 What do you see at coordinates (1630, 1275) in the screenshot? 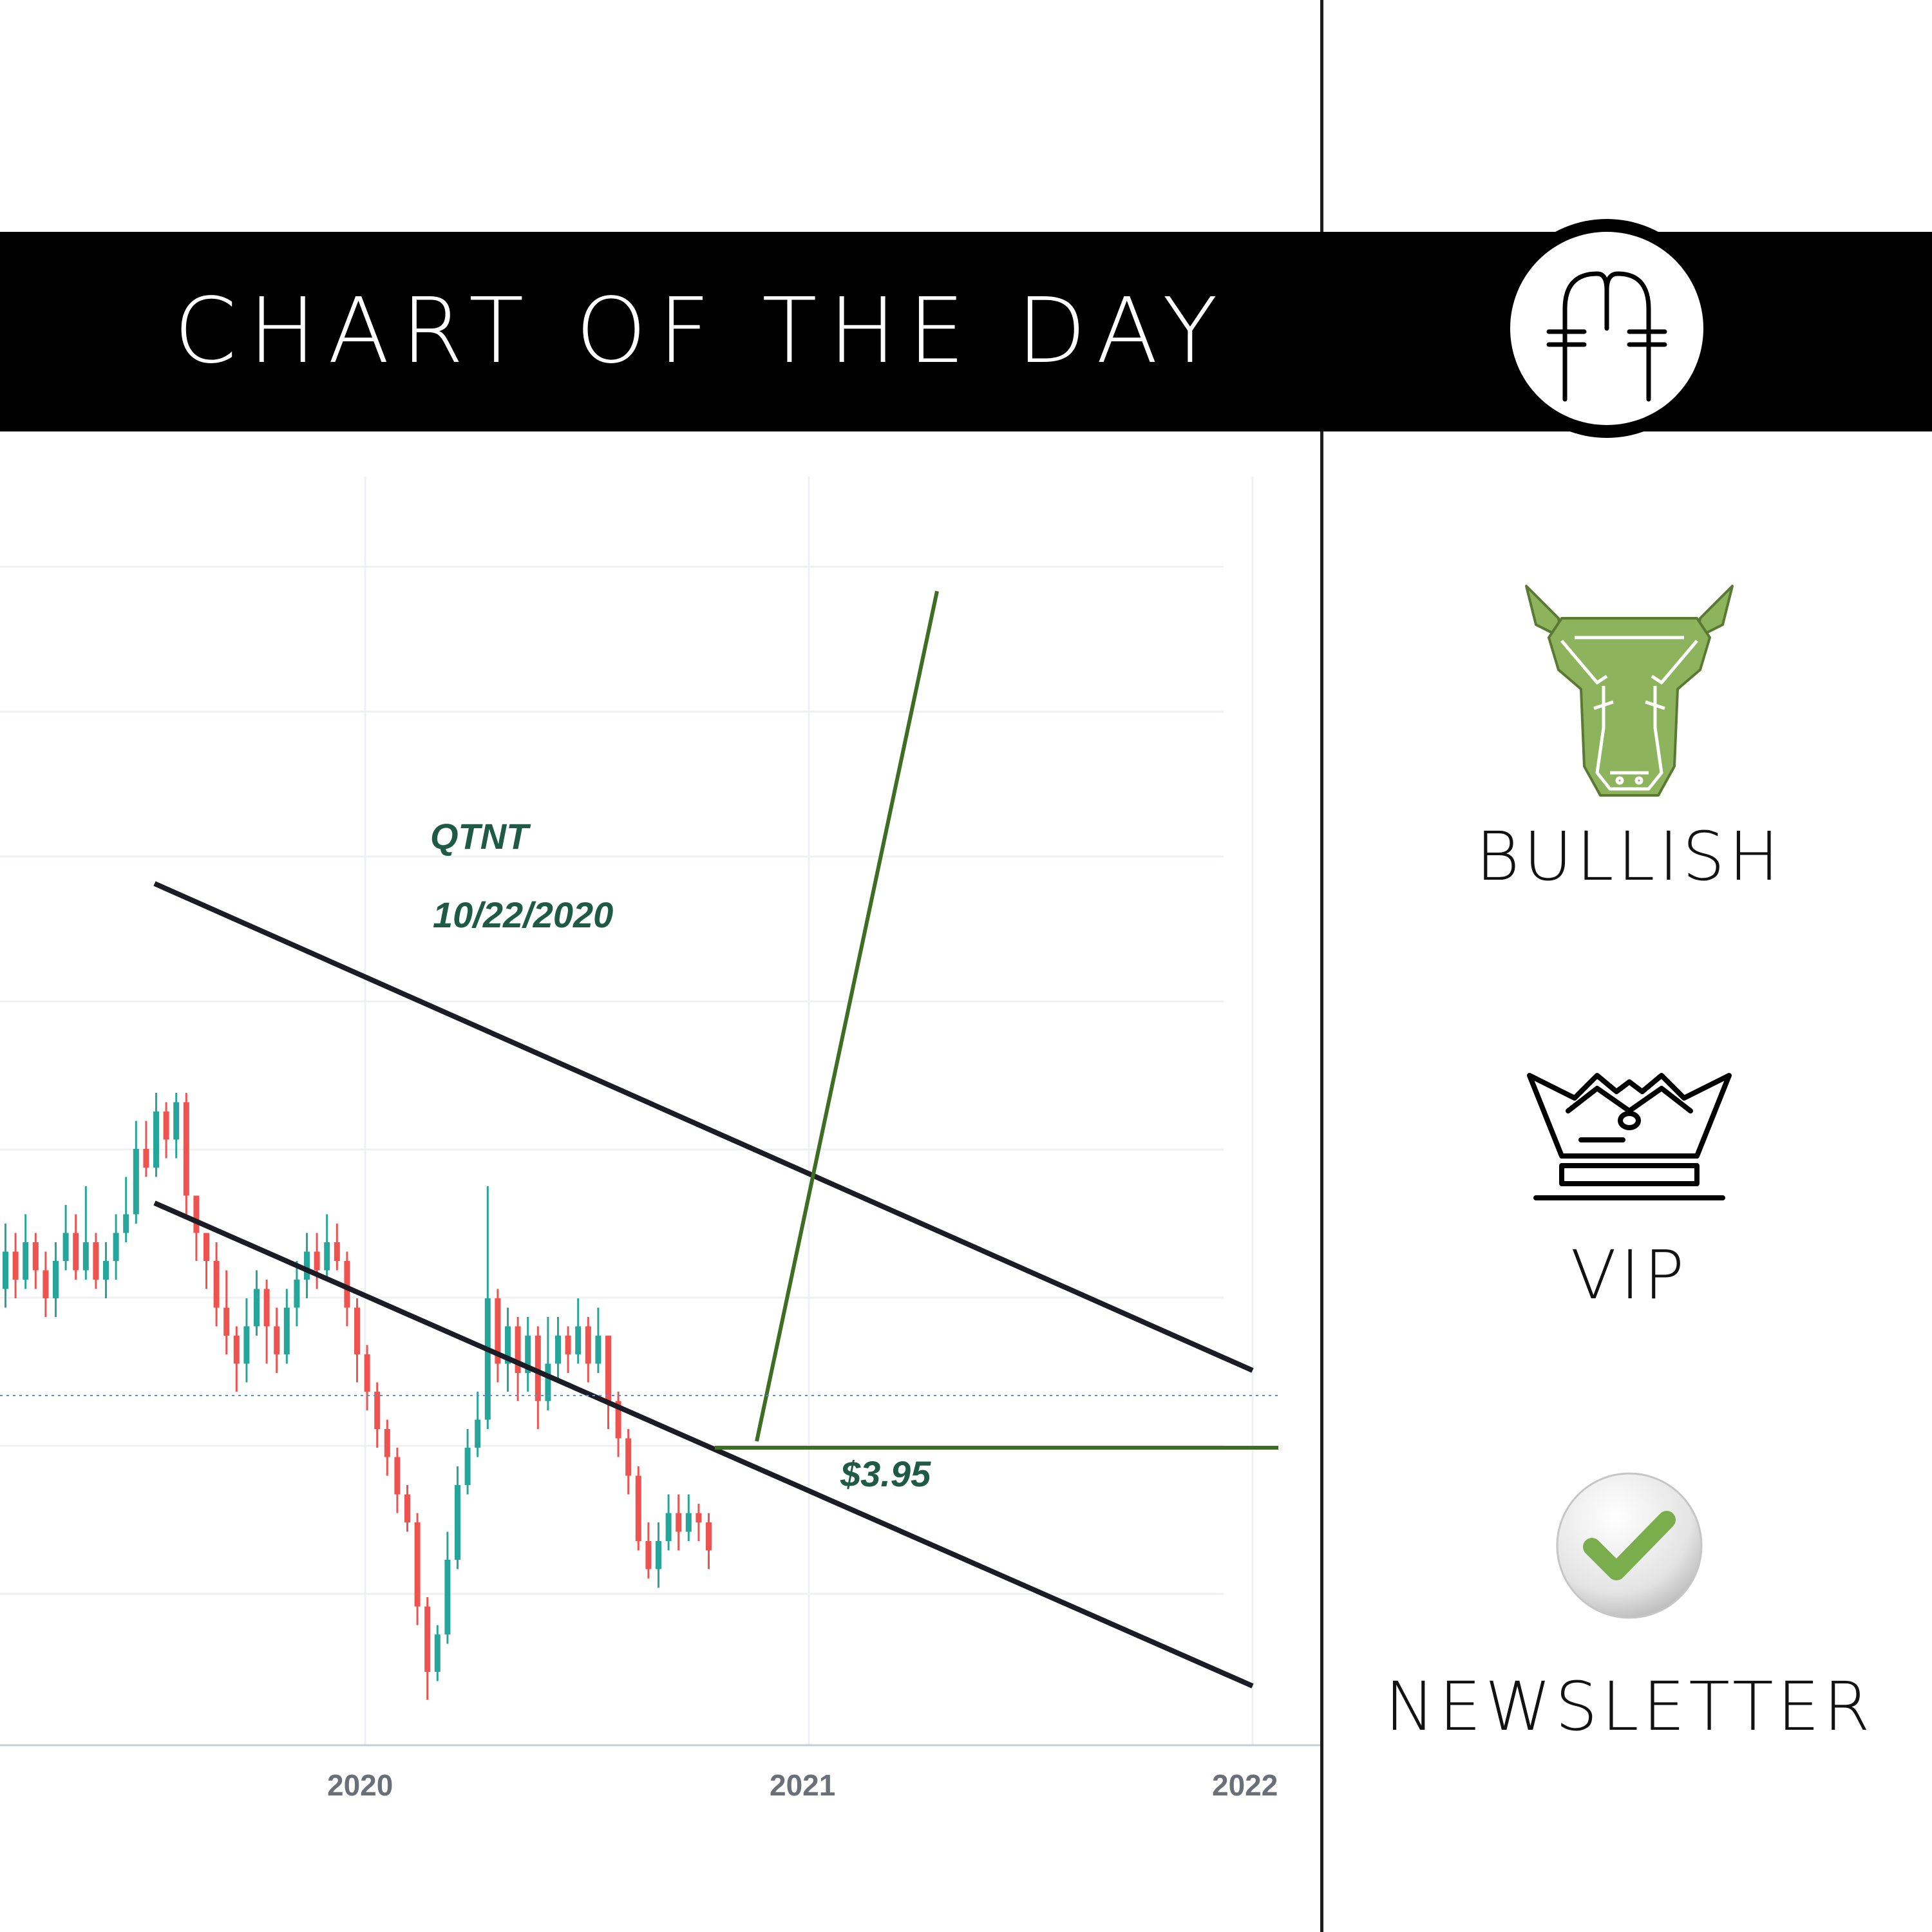
I see `sidebar-label-vip: VIP` at bounding box center [1630, 1275].